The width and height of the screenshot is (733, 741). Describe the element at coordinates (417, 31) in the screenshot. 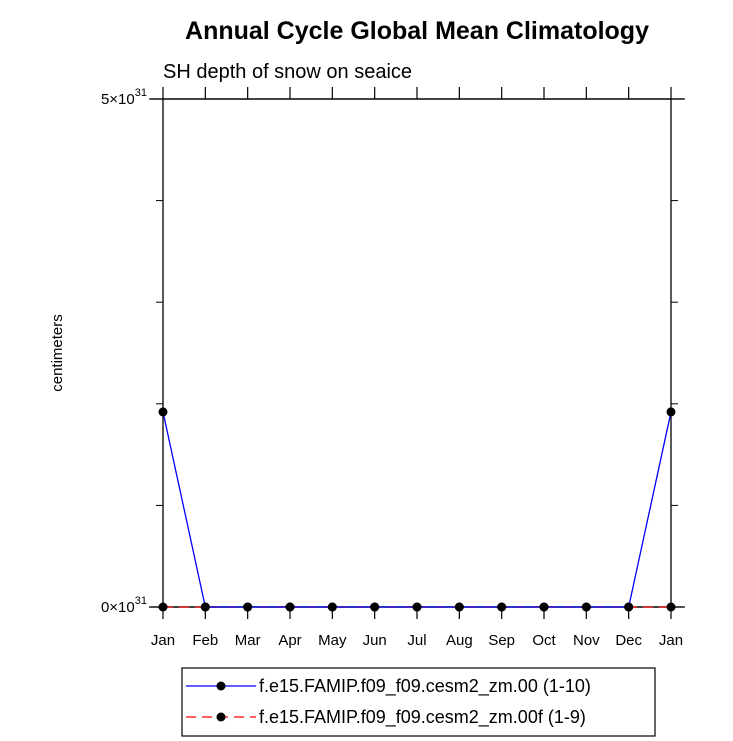

I see `chart-title: Annual Cycle Global Mean Climatology` at that location.